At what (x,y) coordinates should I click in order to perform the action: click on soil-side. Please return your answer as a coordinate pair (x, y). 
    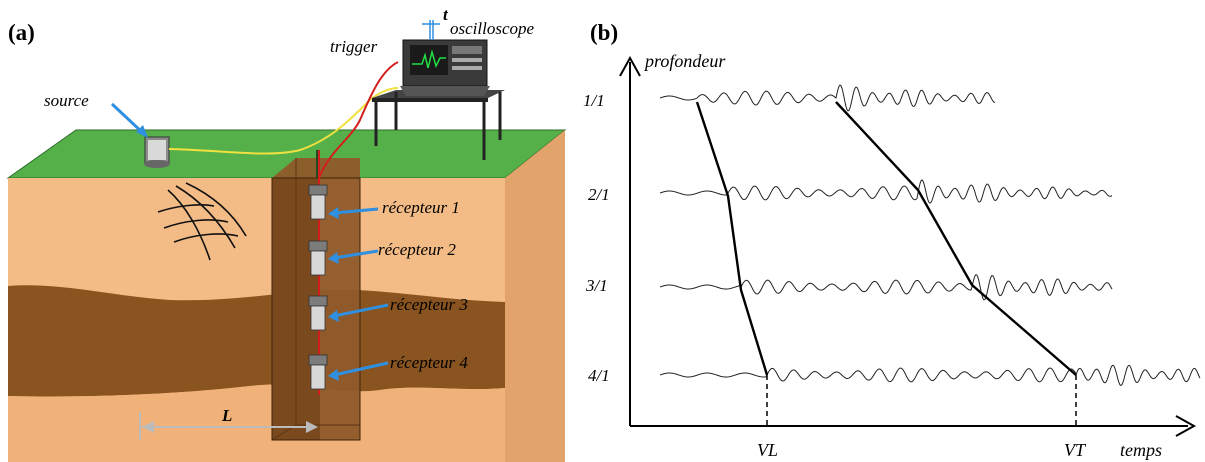
    Looking at the image, I should click on (535, 296).